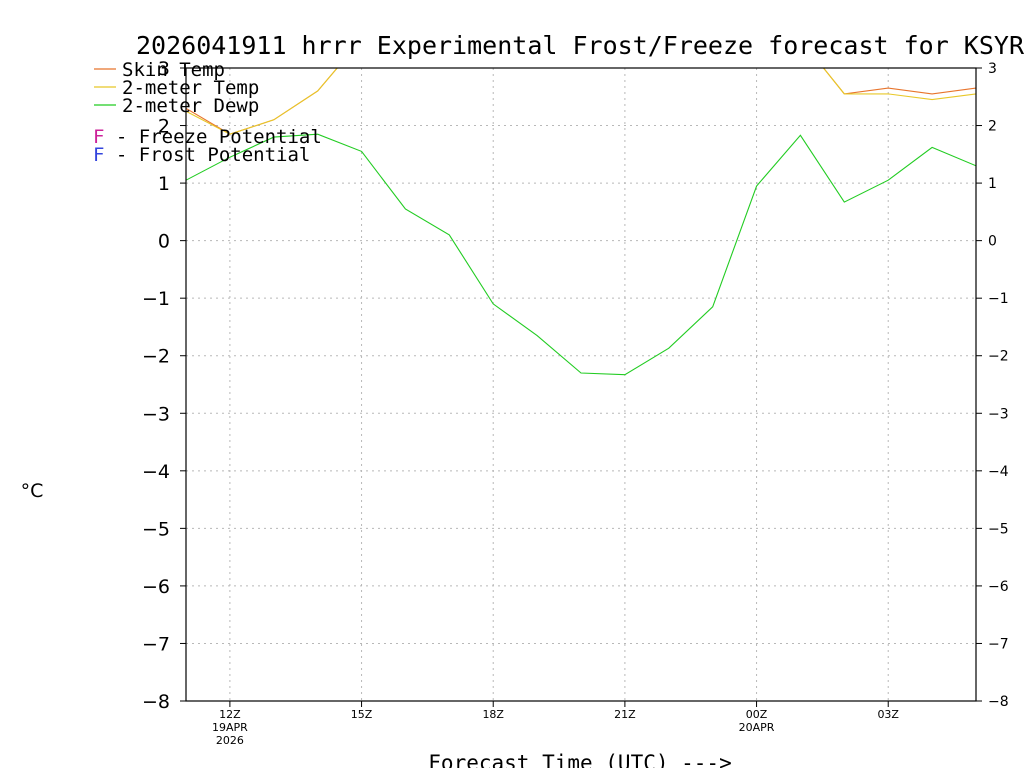 The width and height of the screenshot is (1024, 768). I want to click on y-tick-label-right: −4, so click(998, 472).